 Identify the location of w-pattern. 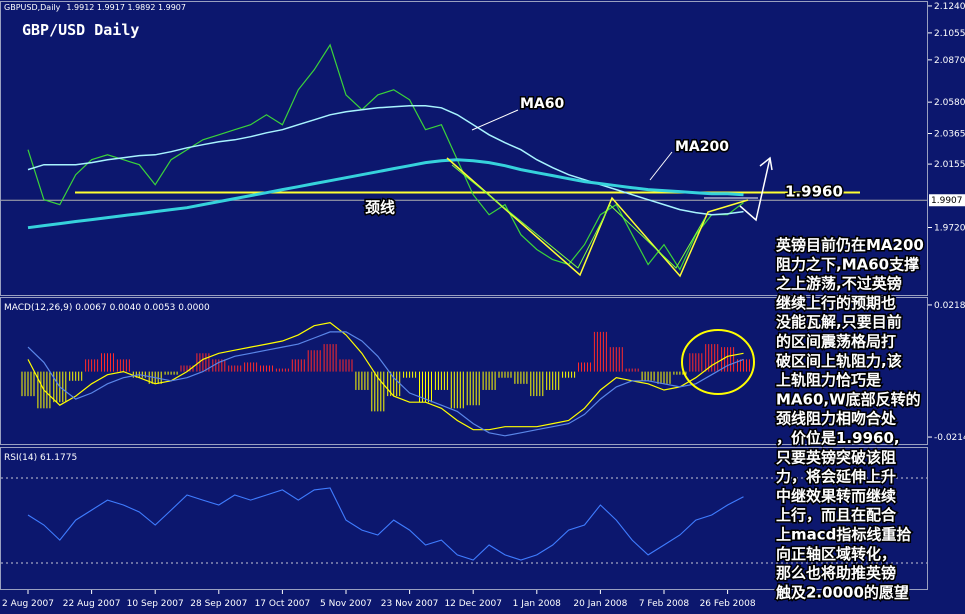
(597, 217).